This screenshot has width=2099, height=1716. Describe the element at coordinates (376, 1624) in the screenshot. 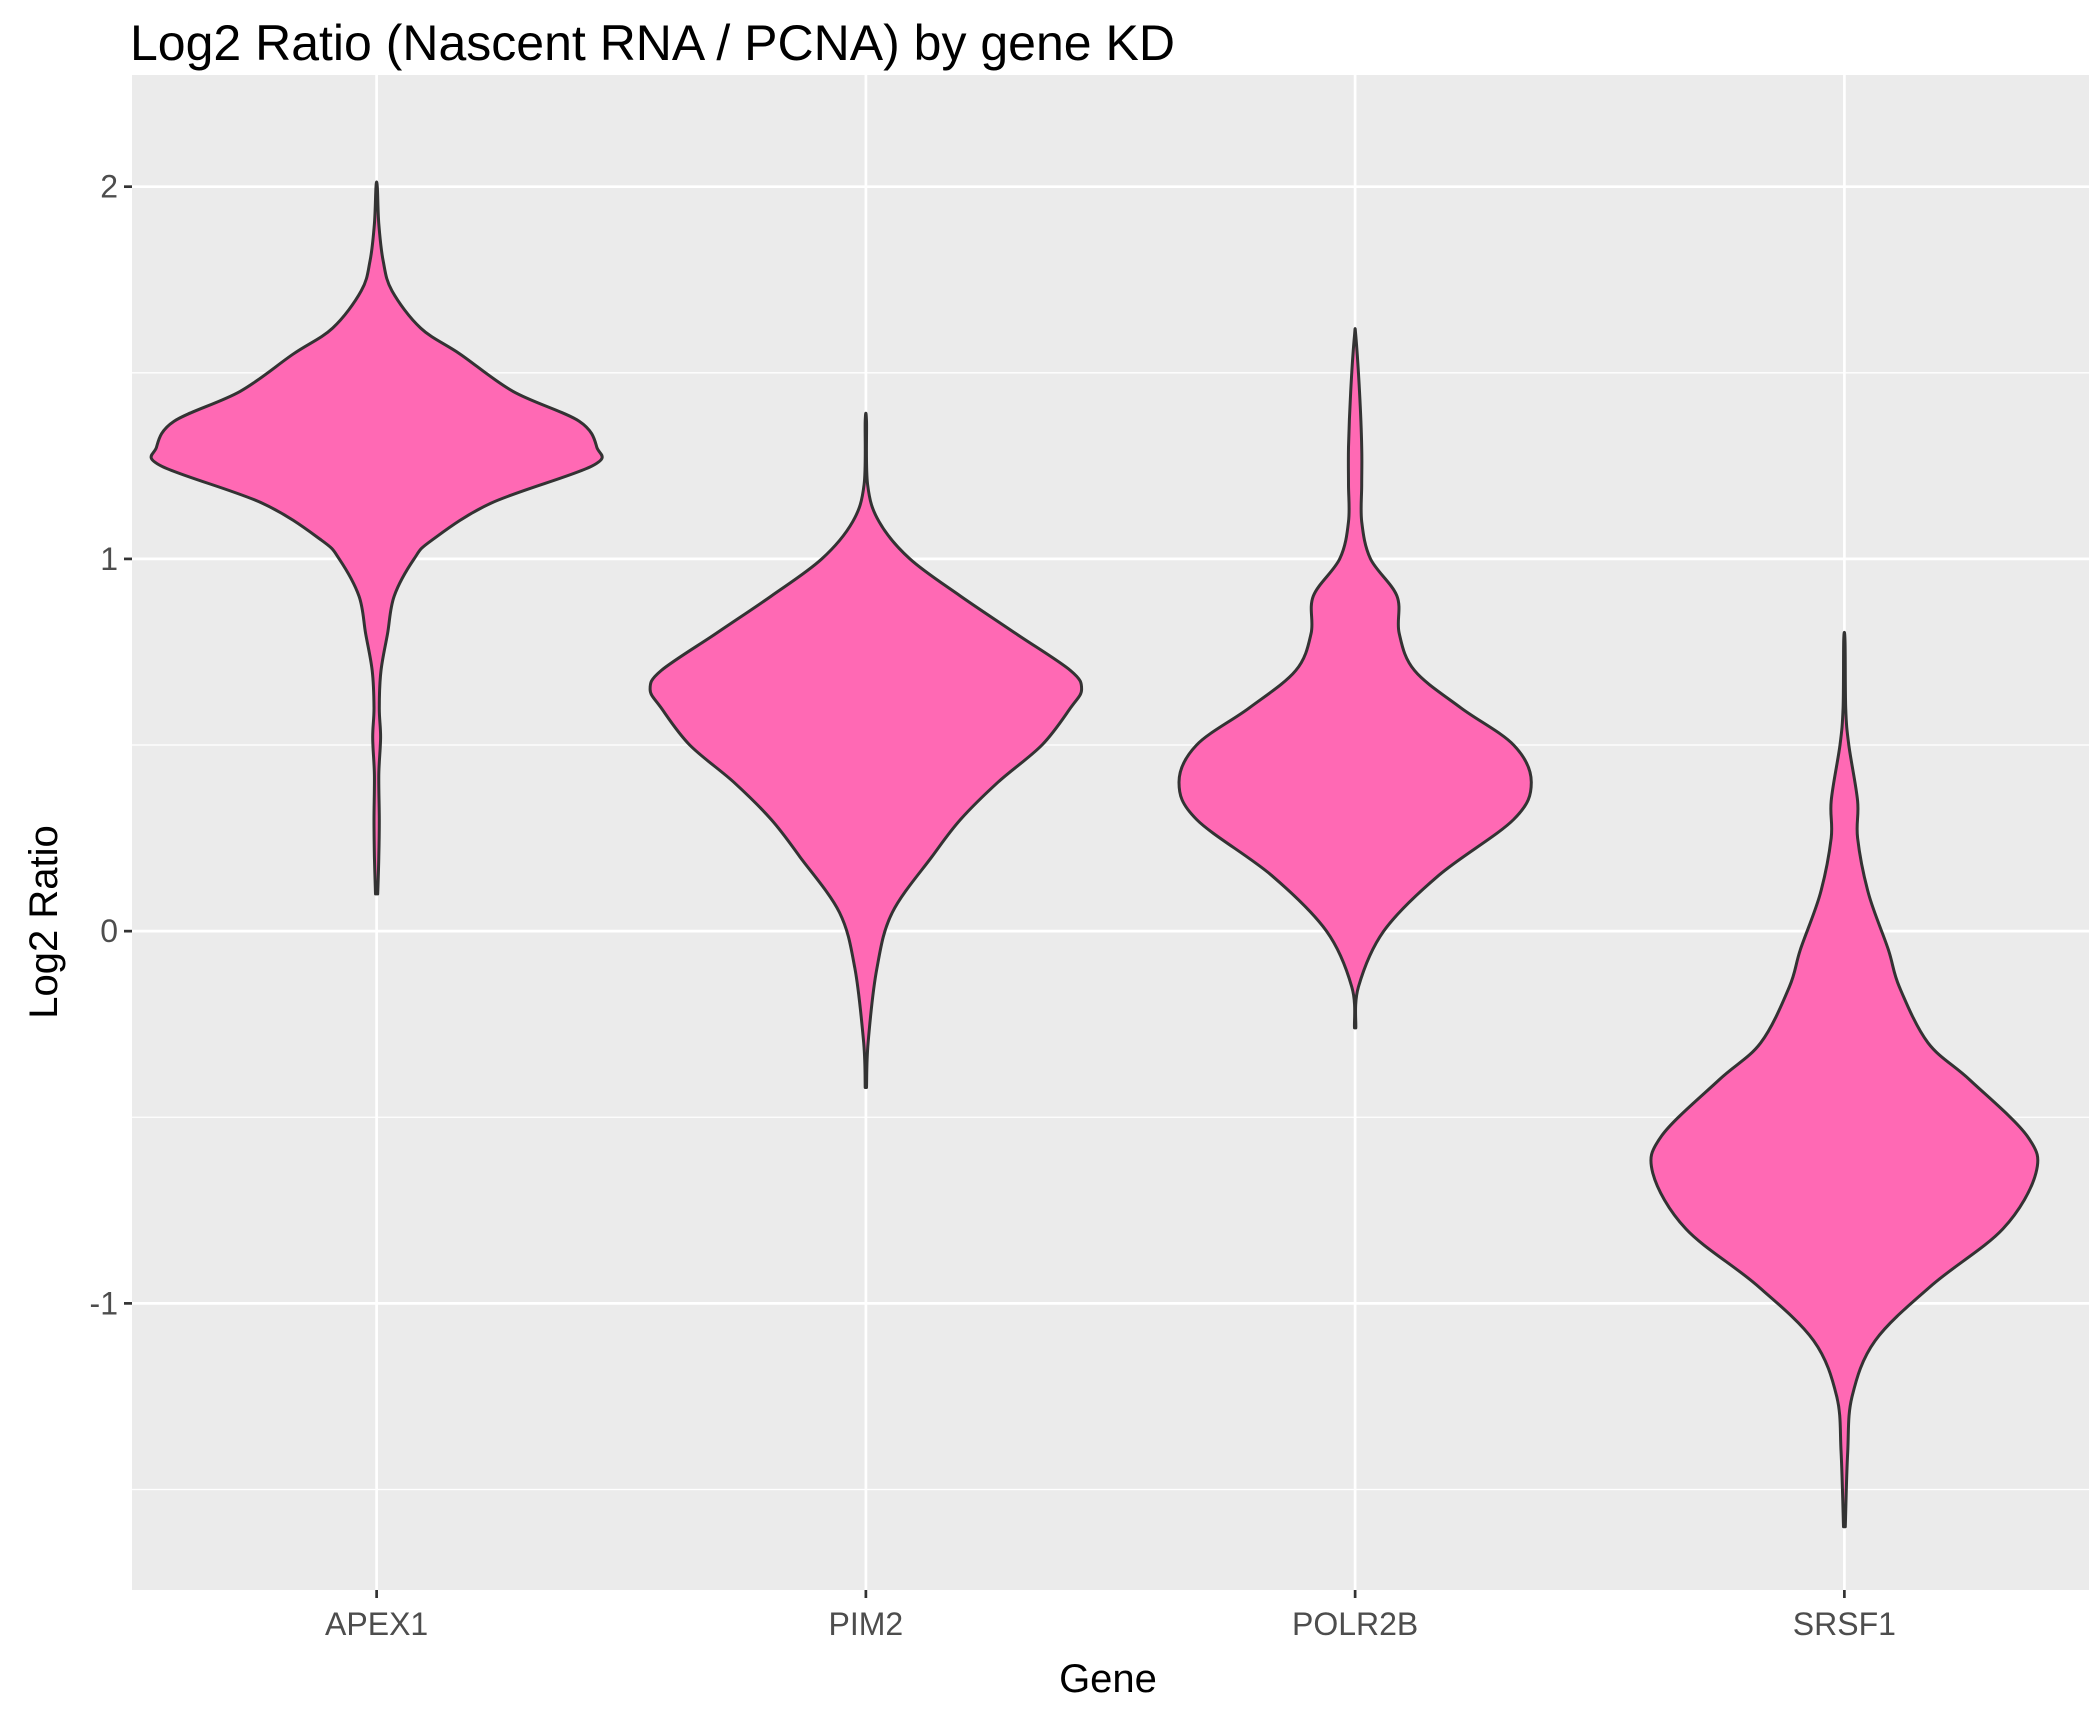

I see `x-tick-label-apex1: APEX1` at that location.